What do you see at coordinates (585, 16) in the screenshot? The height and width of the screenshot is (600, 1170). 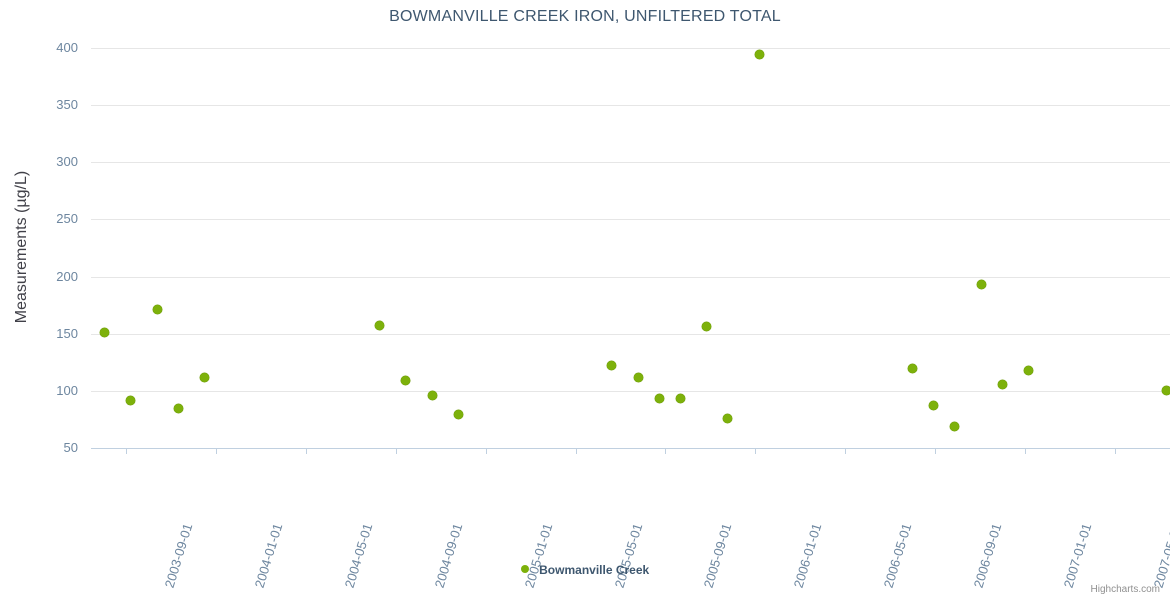 I see `chart-title: BOWMANVILLE CREEK IRON, UNFILTERED TOTAL` at bounding box center [585, 16].